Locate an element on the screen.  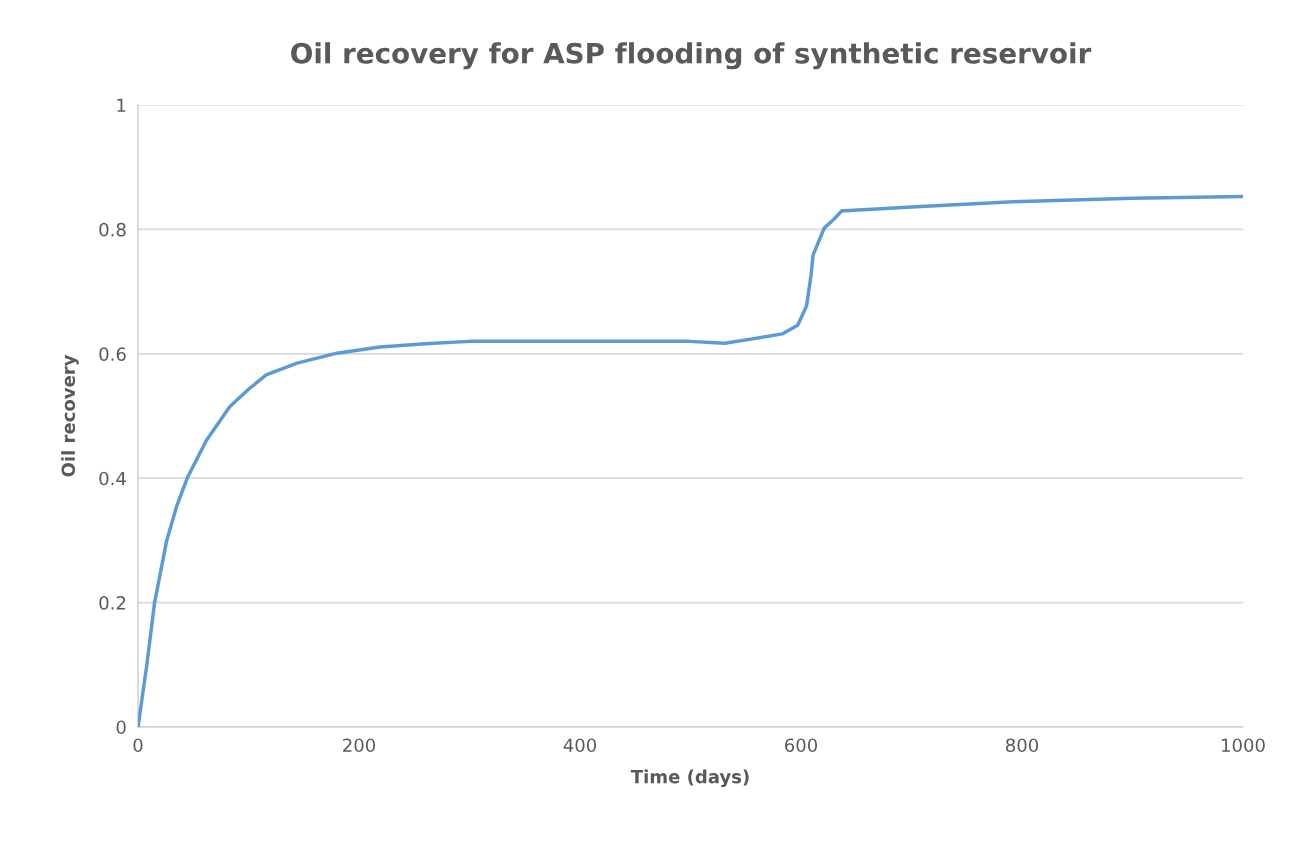
x-axis-title: Time (days) is located at coordinates (689, 778).